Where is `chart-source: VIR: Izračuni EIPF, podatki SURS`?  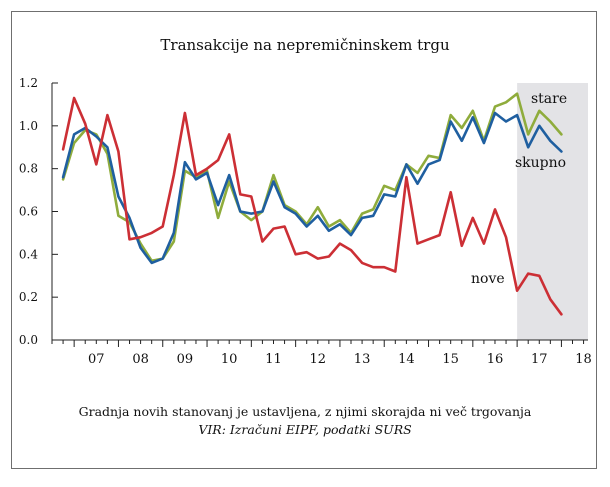
chart-source: VIR: Izračuni EIPF, podatki SURS is located at coordinates (305, 429).